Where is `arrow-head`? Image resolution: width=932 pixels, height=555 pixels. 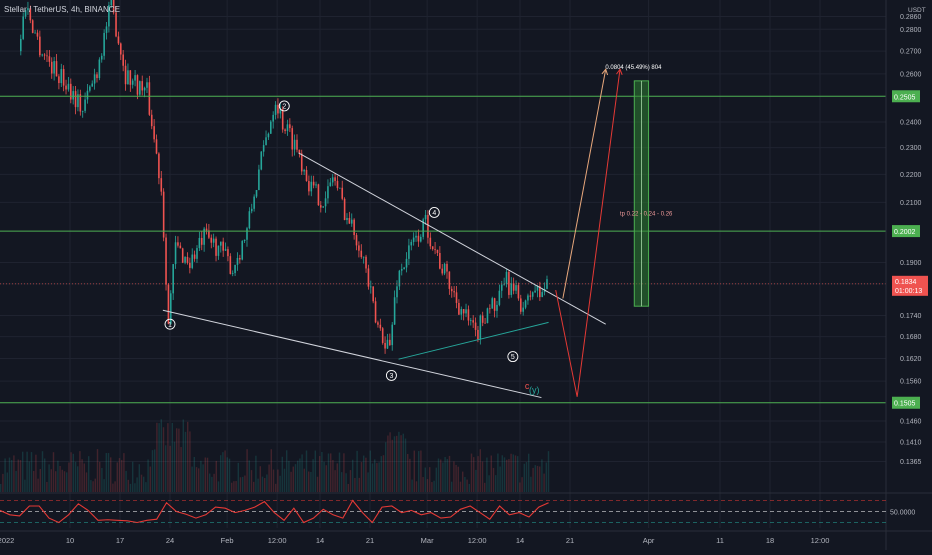 arrow-head is located at coordinates (619, 72).